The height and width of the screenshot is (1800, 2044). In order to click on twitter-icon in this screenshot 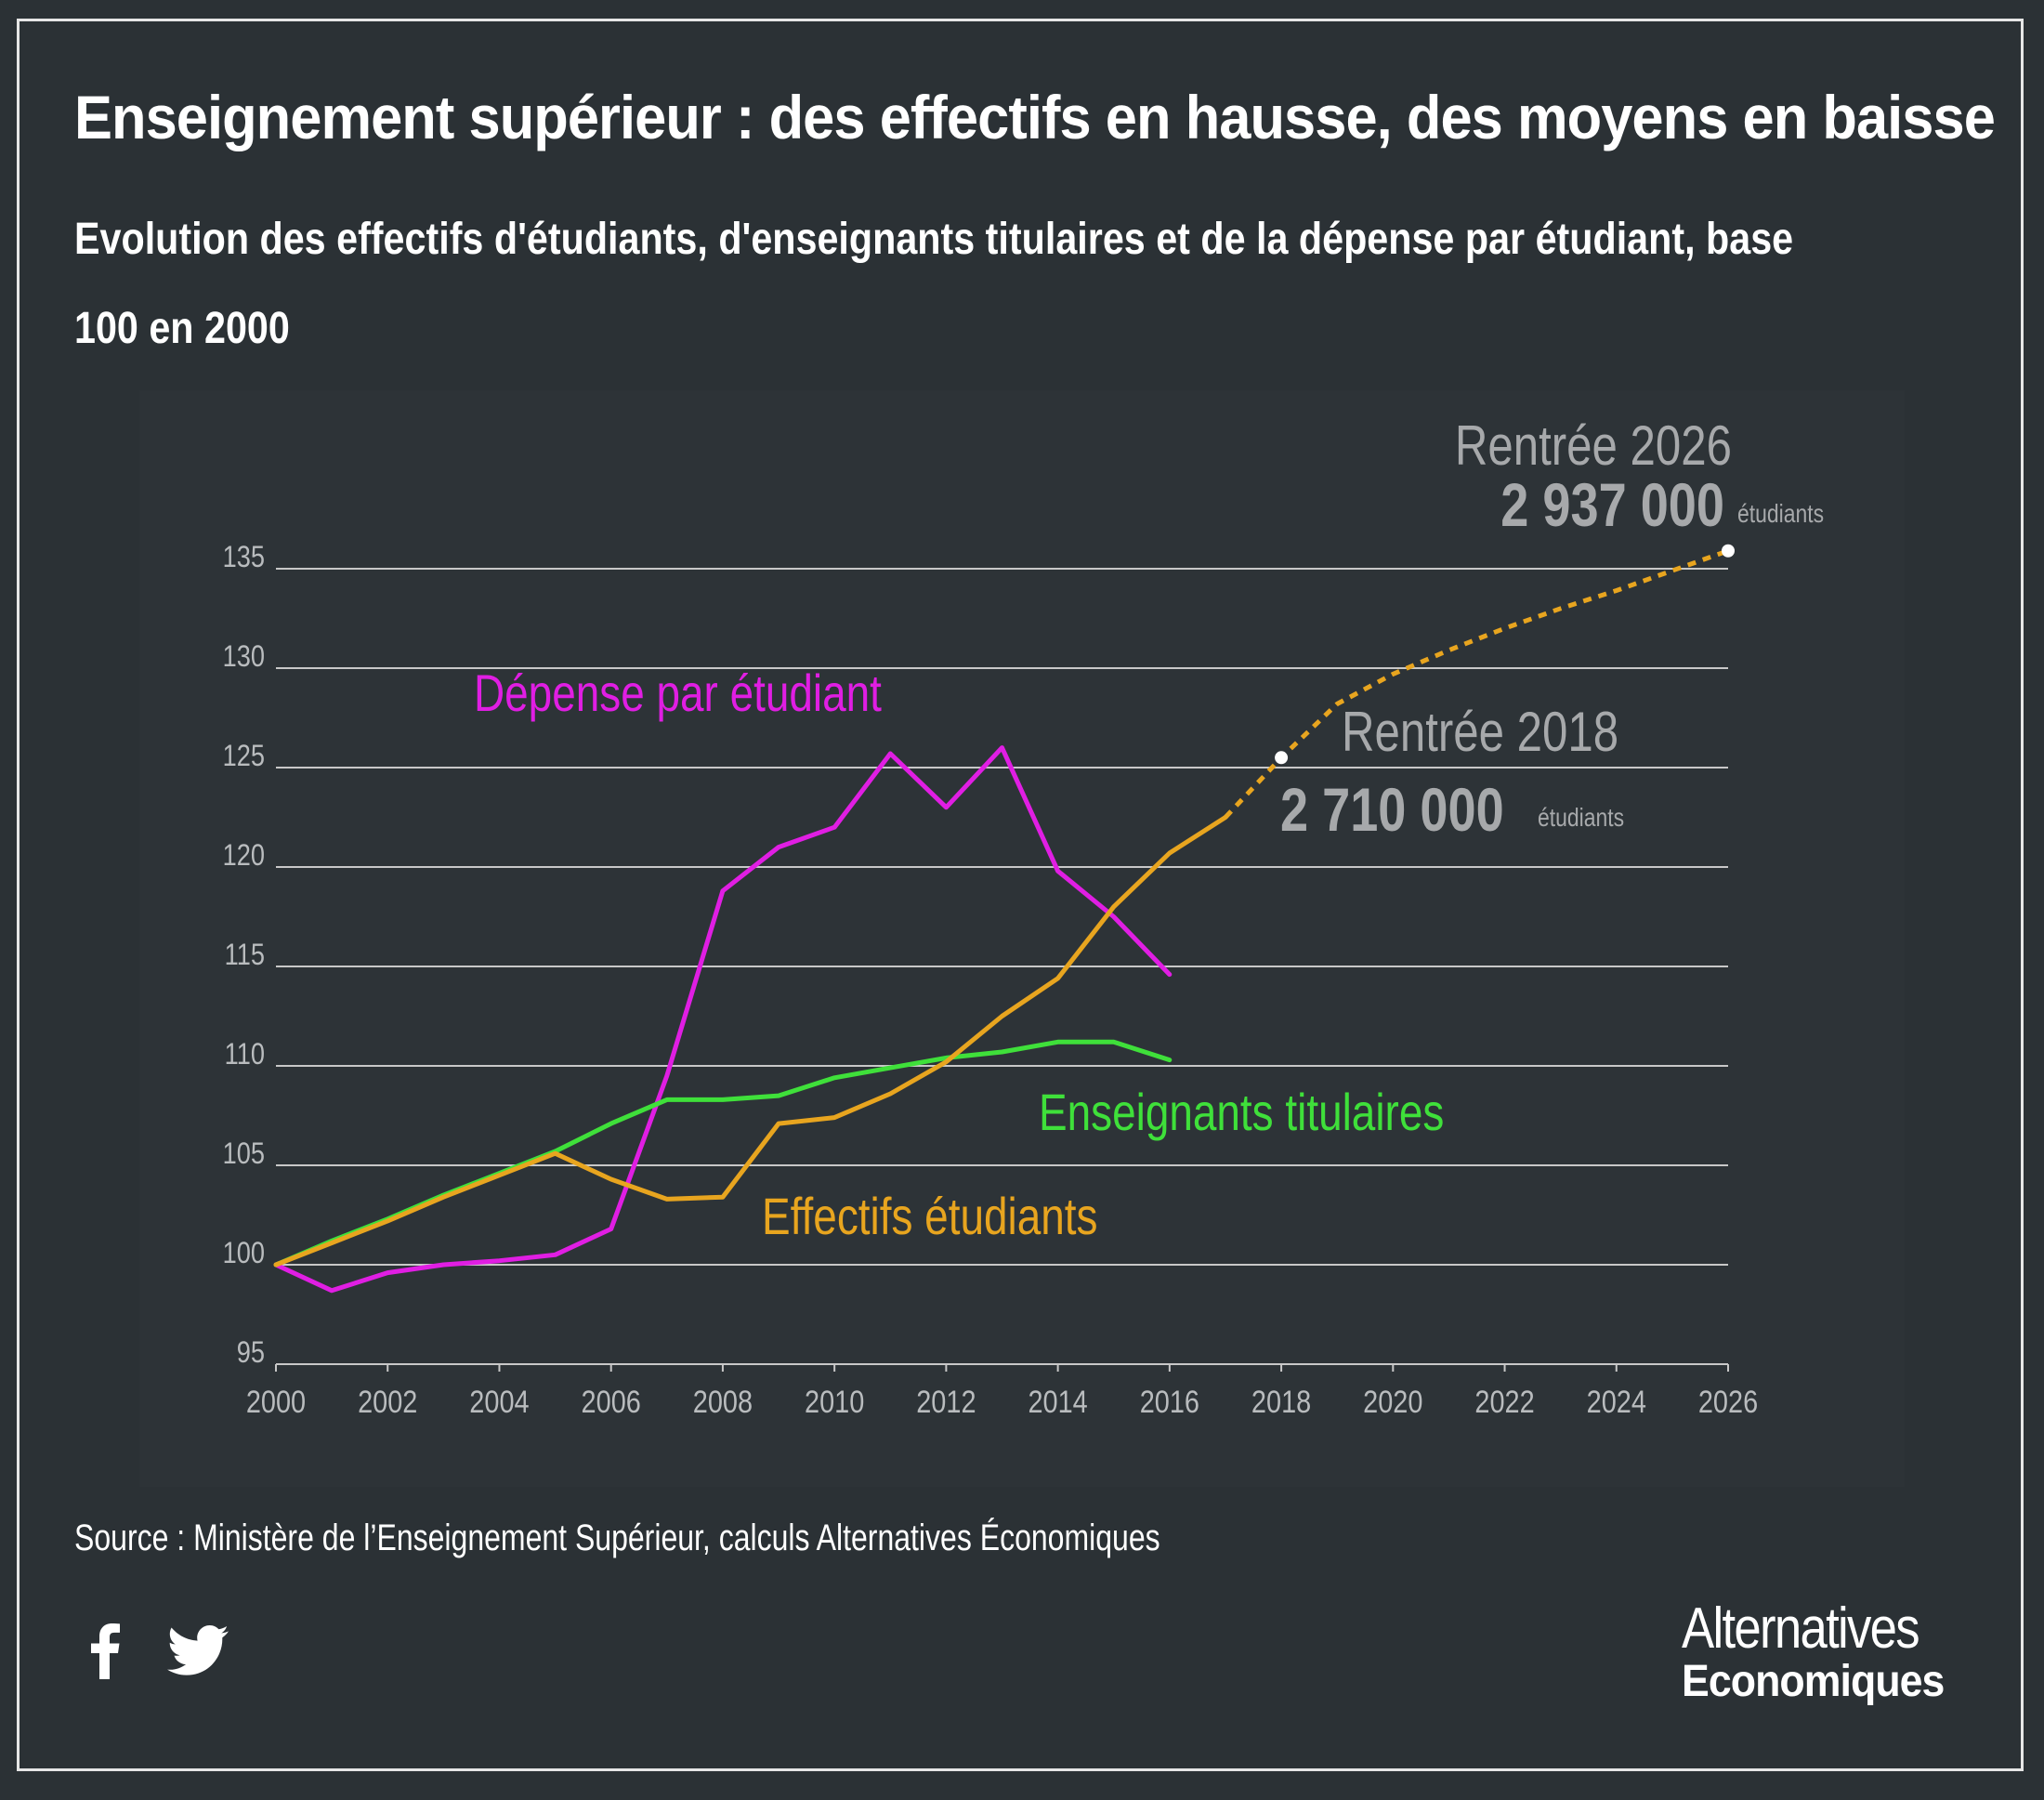, I will do `click(198, 1650)`.